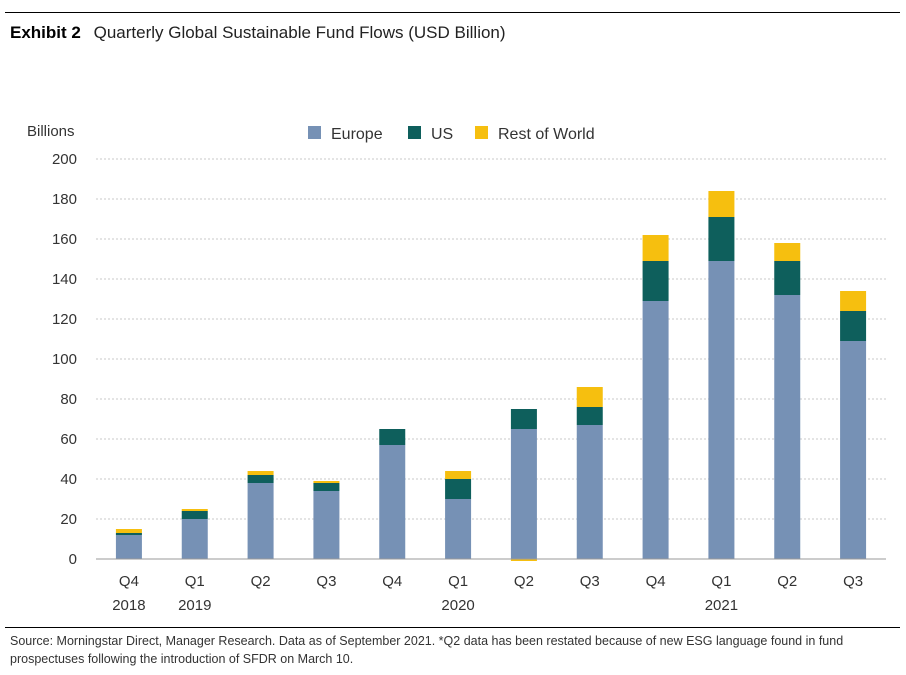 This screenshot has width=906, height=675. I want to click on legend-label: Europe, so click(357, 134).